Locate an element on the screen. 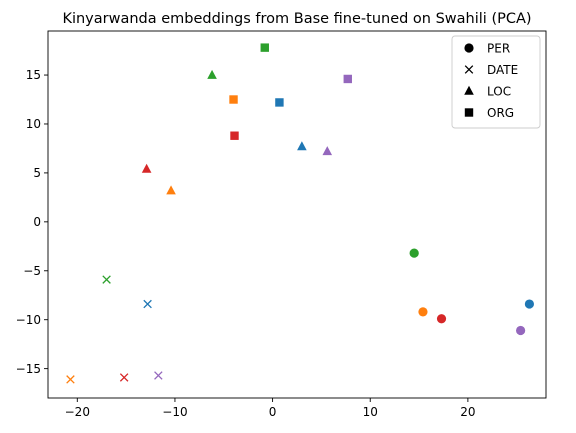 The width and height of the screenshot is (576, 433). legend-label: PER is located at coordinates (498, 48).